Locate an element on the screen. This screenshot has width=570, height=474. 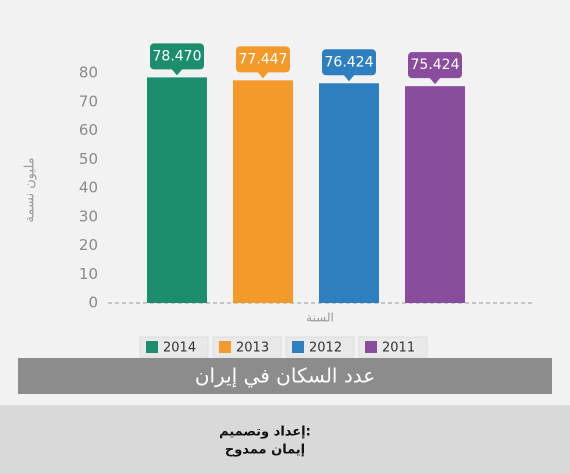
credit-label: إعداد وتصميم: is located at coordinates (265, 432).